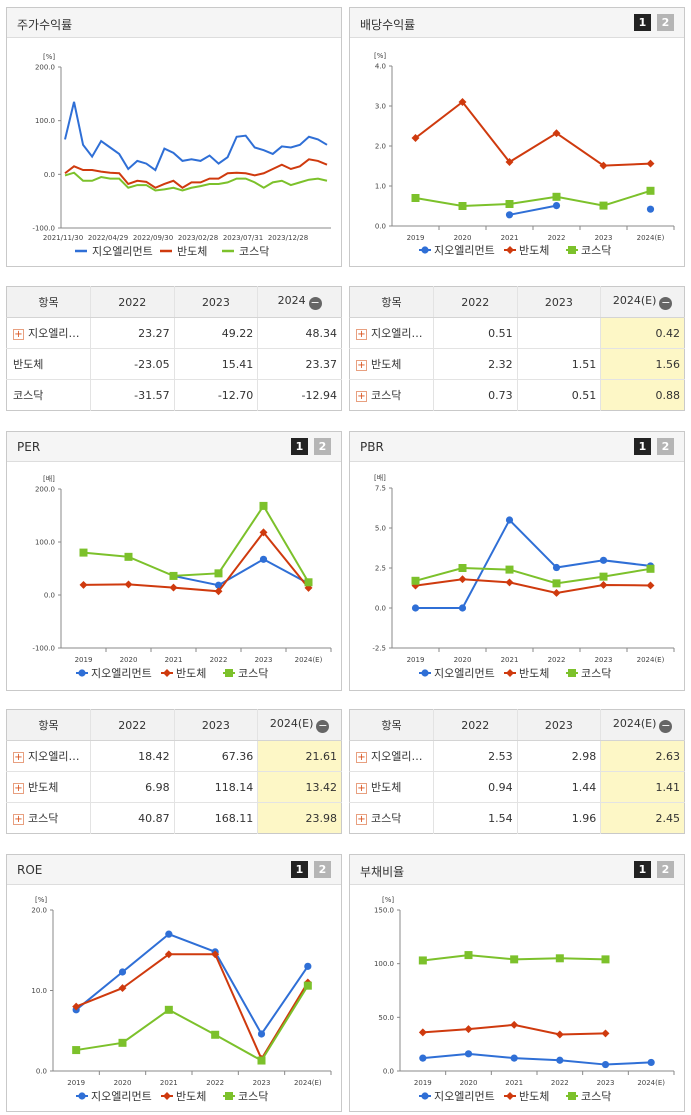  Describe the element at coordinates (642, 395) in the screenshot. I see `cell-value: 0.88` at that location.